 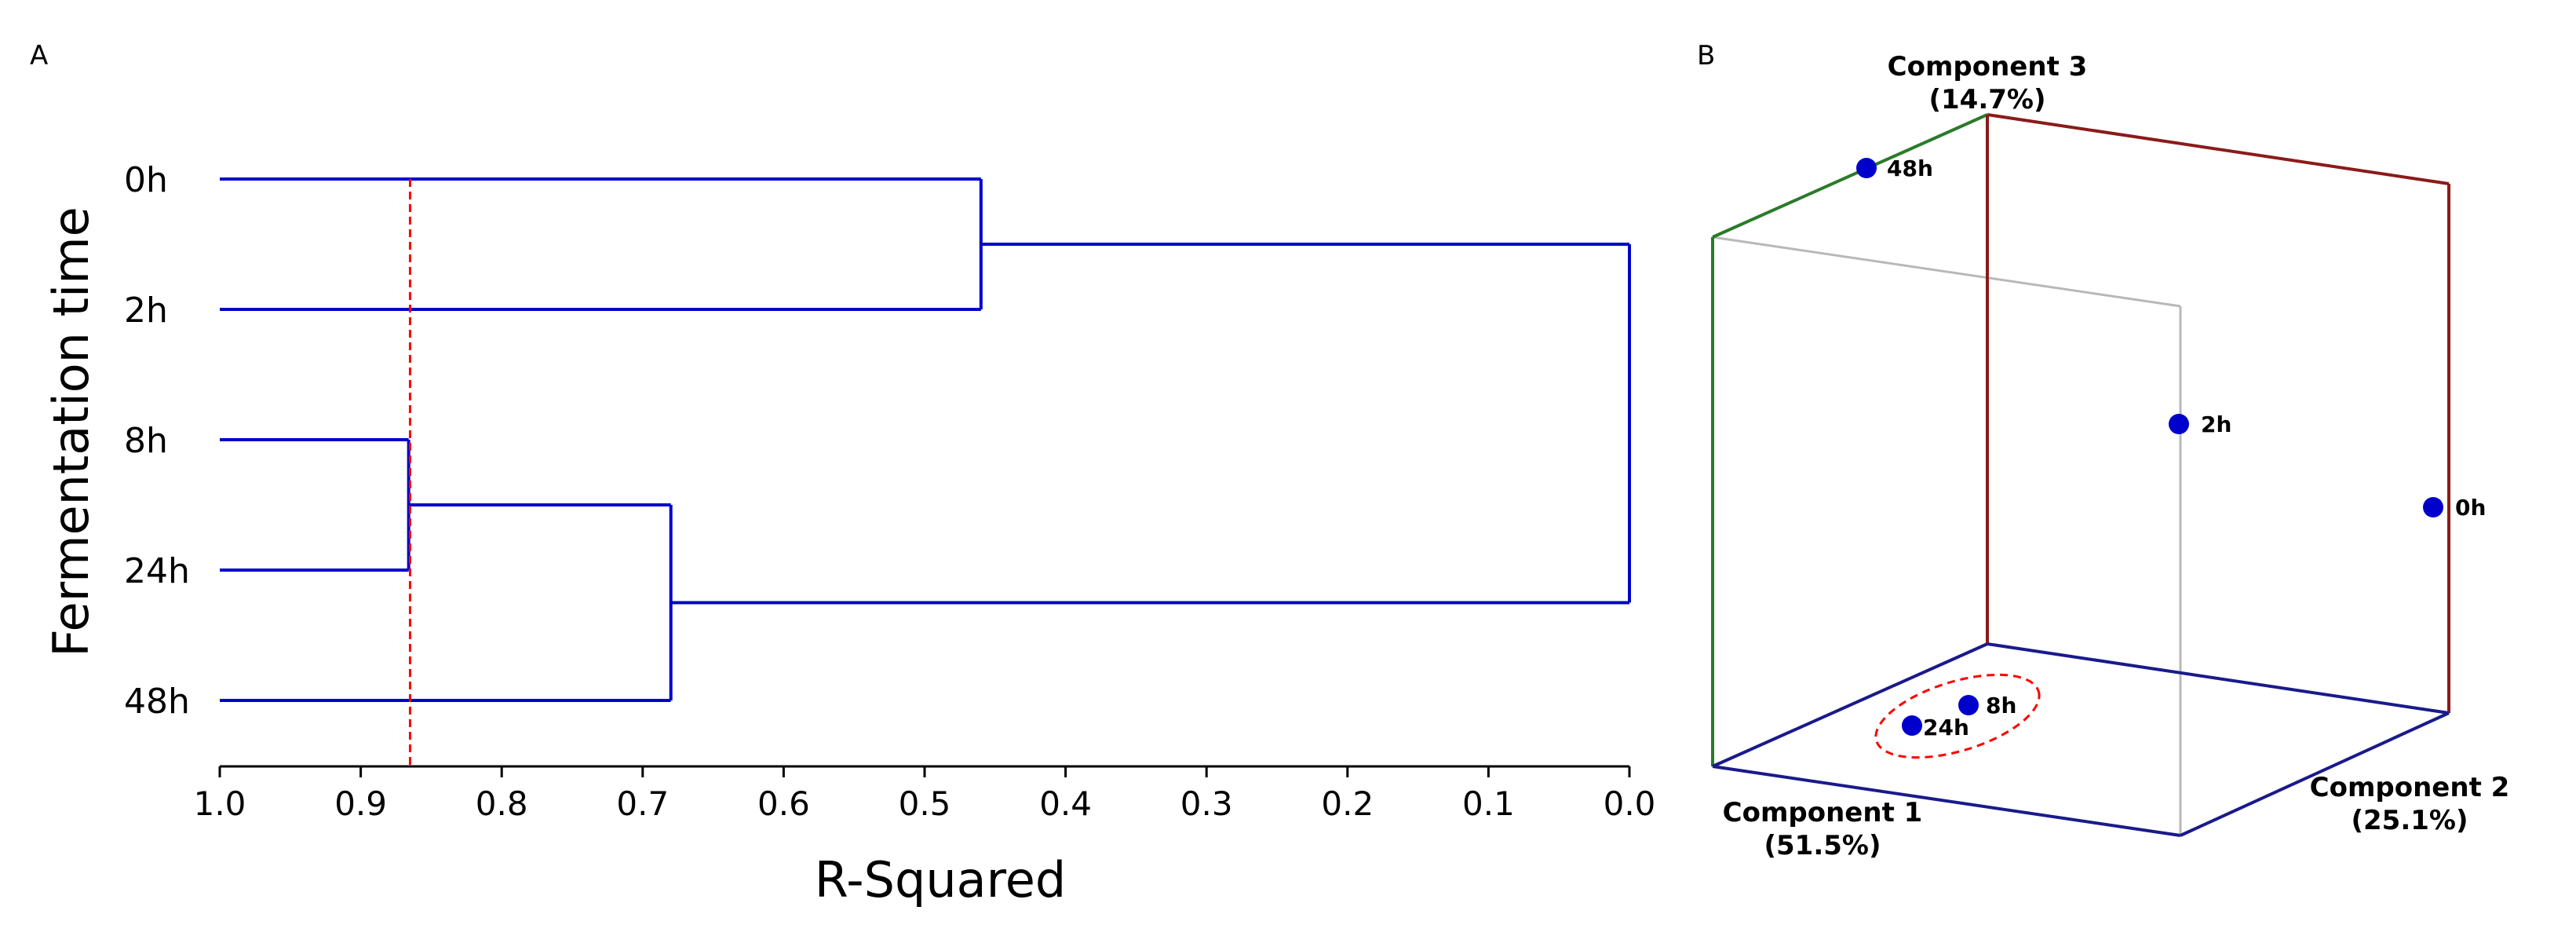 What do you see at coordinates (146, 441) in the screenshot?
I see `leaf-label-8h: 8h` at bounding box center [146, 441].